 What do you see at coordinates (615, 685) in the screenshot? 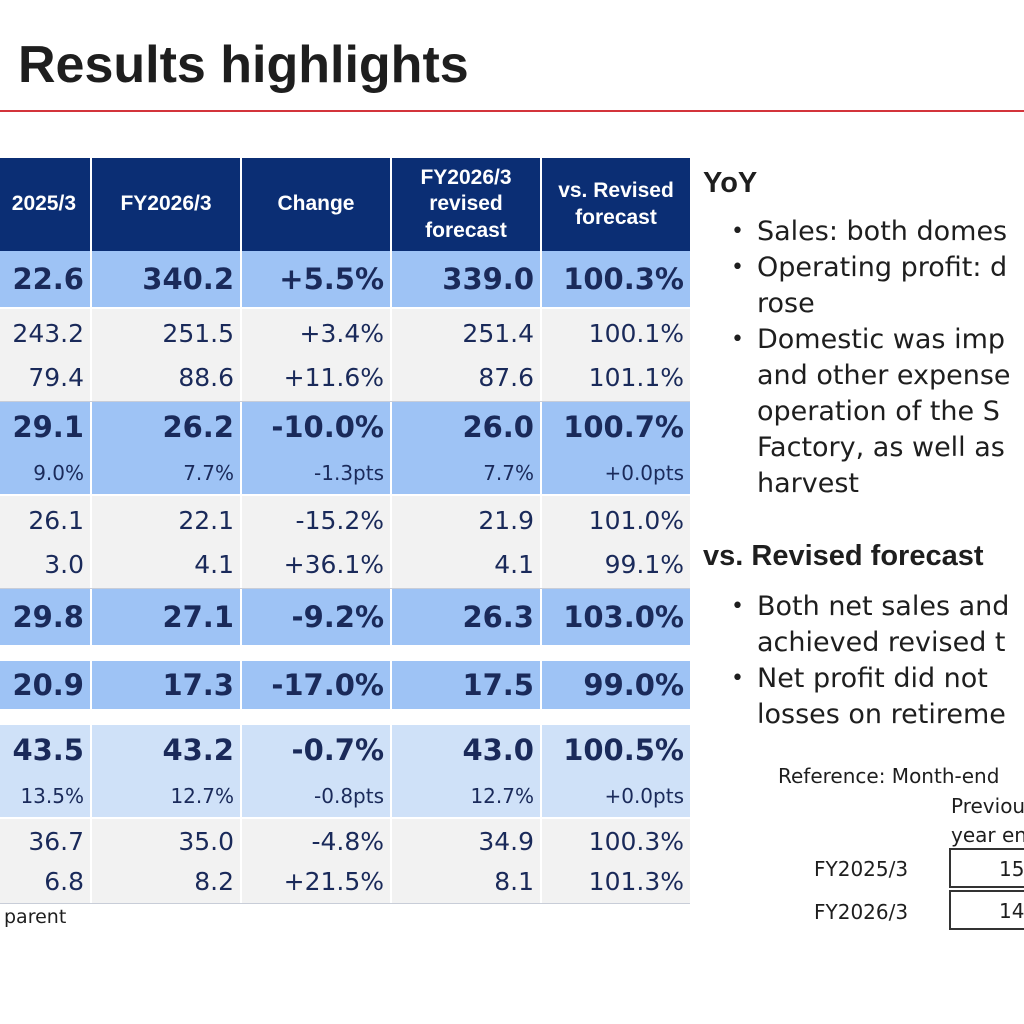
I see `table-cell: 99.0%` at bounding box center [615, 685].